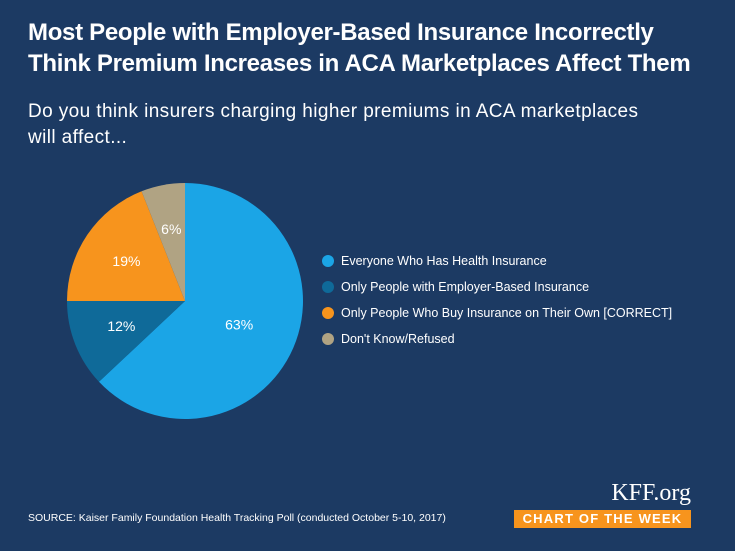 This screenshot has height=551, width=735. Describe the element at coordinates (497, 339) in the screenshot. I see `legend-item-3: Don't Know/Refused` at that location.